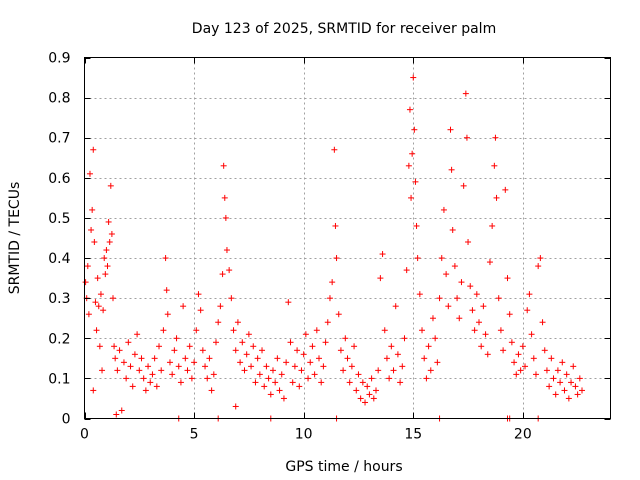  Describe the element at coordinates (84, 435) in the screenshot. I see `x-tick-label: 0` at that location.